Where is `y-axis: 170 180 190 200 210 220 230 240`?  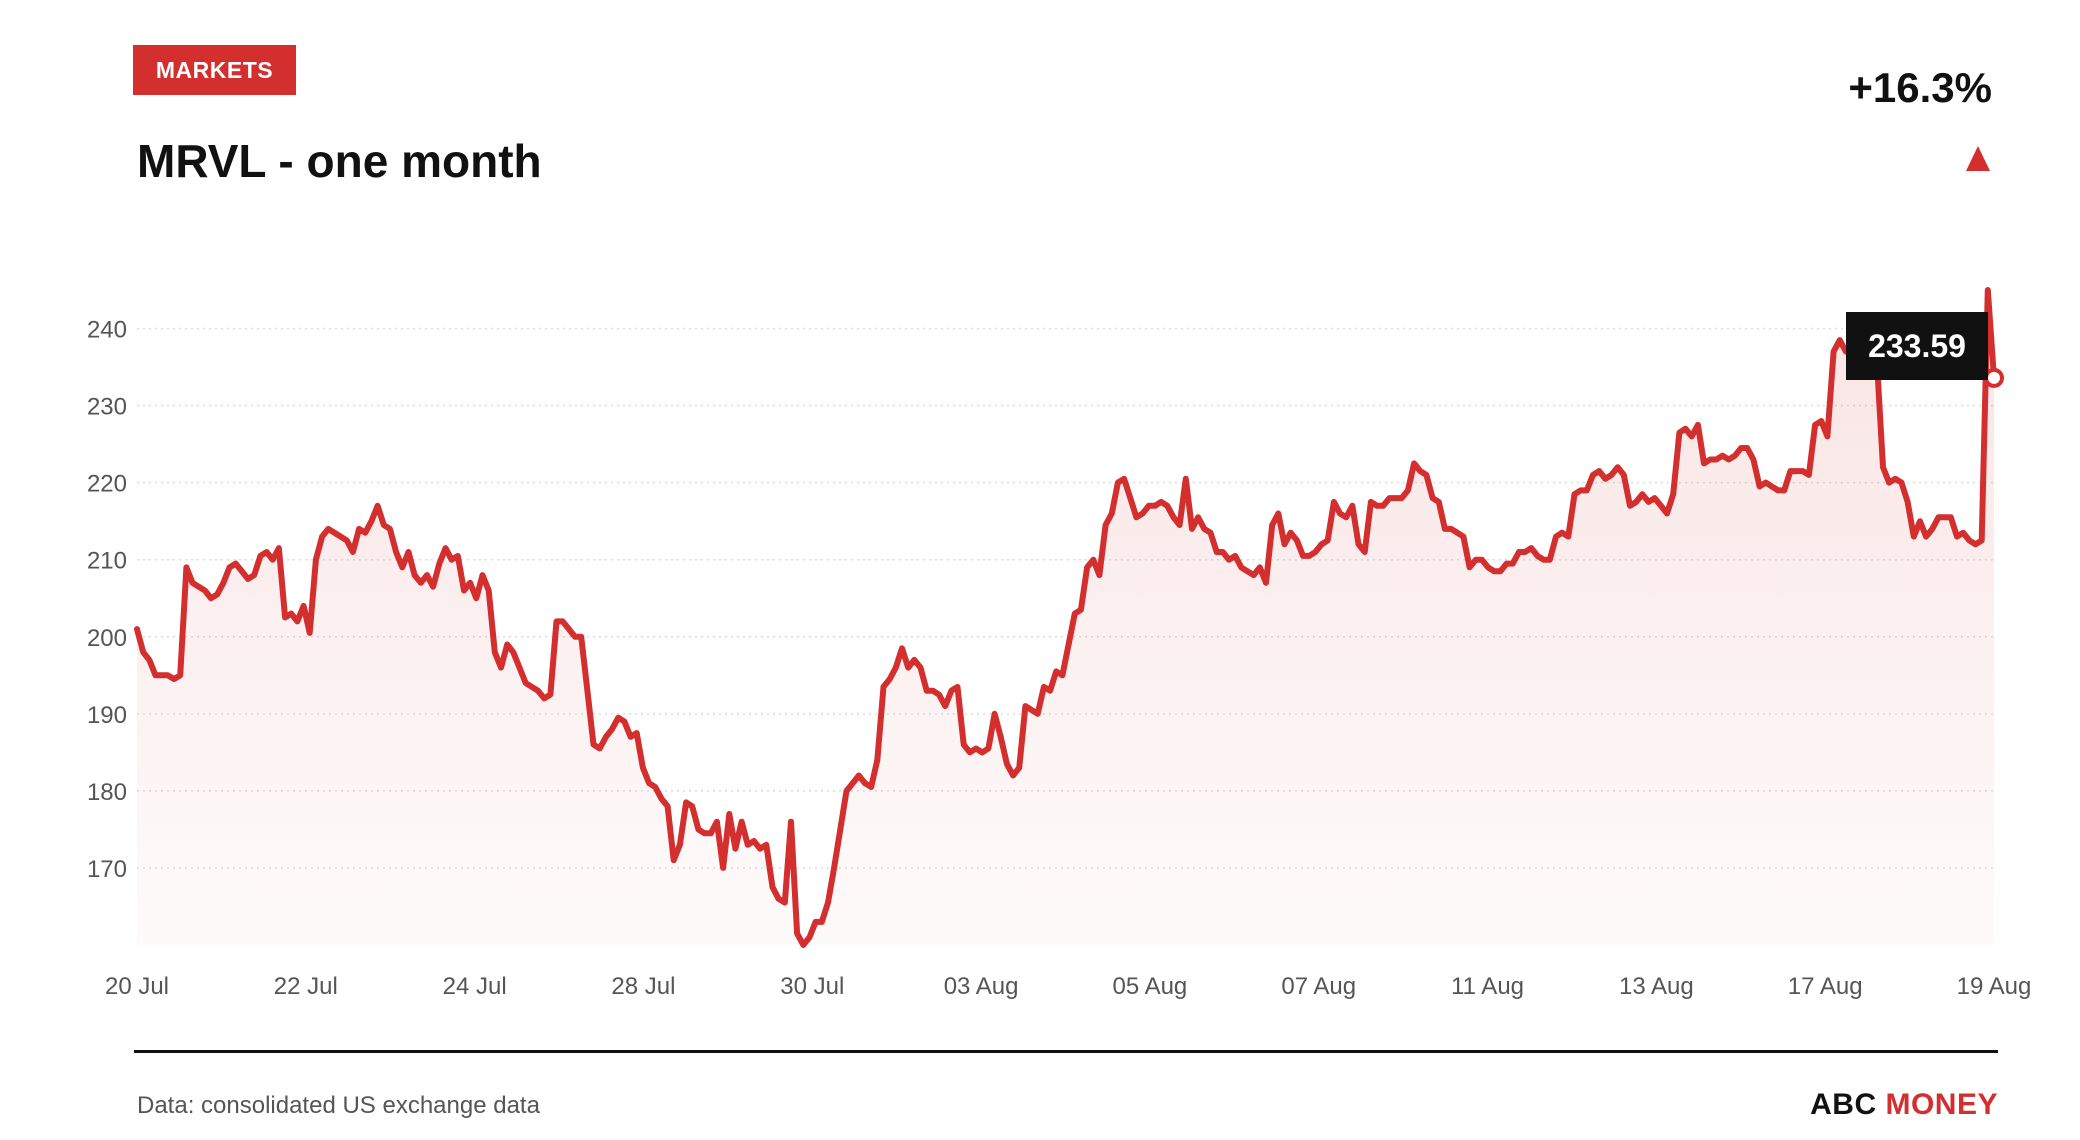
y-axis: 170 180 190 200 210 220 230 240 is located at coordinates (107, 600).